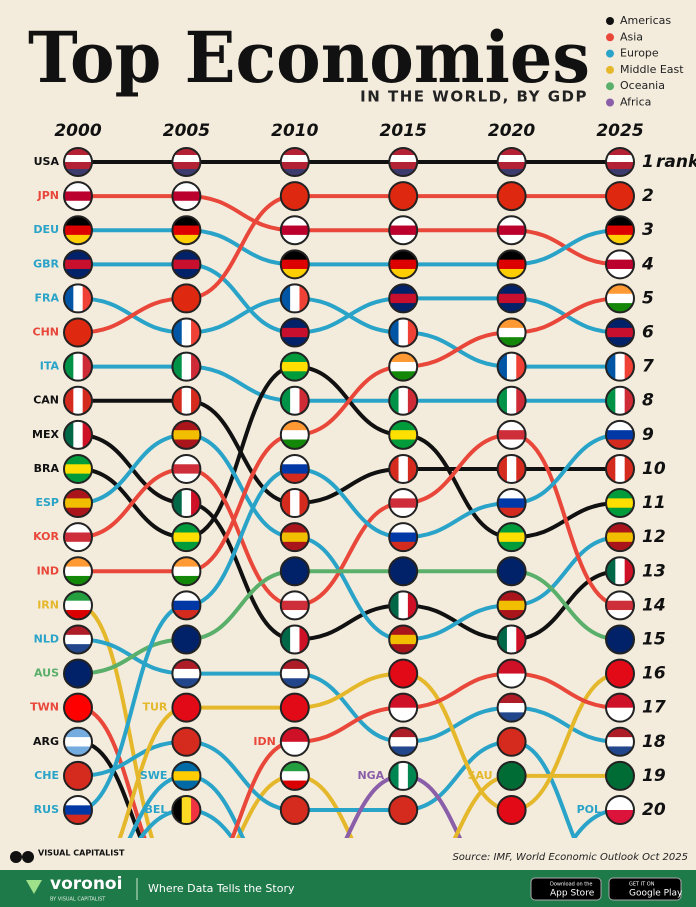  I want to click on app-store-badge: Download on the App Store, so click(566, 889).